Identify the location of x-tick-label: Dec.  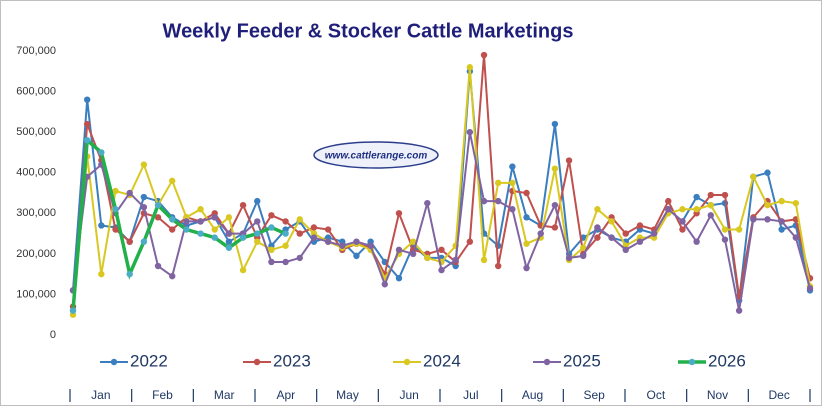
(778, 395).